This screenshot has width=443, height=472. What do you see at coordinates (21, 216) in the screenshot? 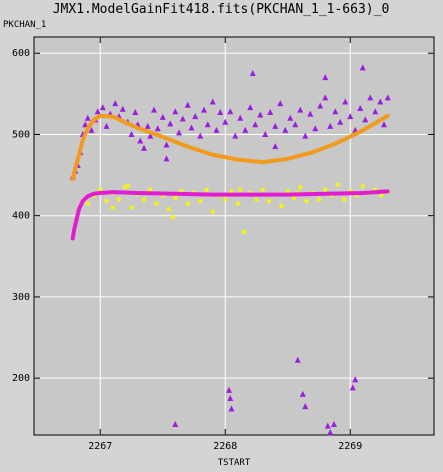
I see `y-tick-label: 400` at bounding box center [21, 216].